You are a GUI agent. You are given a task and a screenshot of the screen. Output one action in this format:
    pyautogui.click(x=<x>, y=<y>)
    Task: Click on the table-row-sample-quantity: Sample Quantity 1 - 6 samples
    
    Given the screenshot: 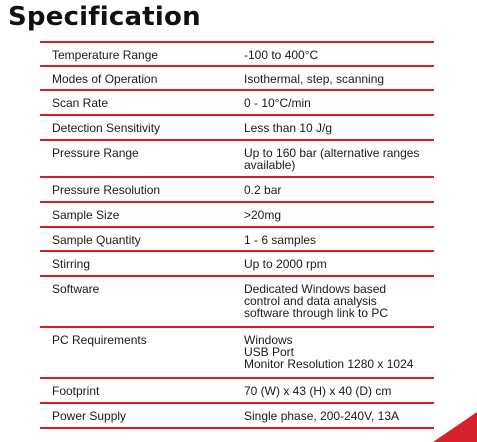 What is the action you would take?
    pyautogui.click(x=237, y=240)
    